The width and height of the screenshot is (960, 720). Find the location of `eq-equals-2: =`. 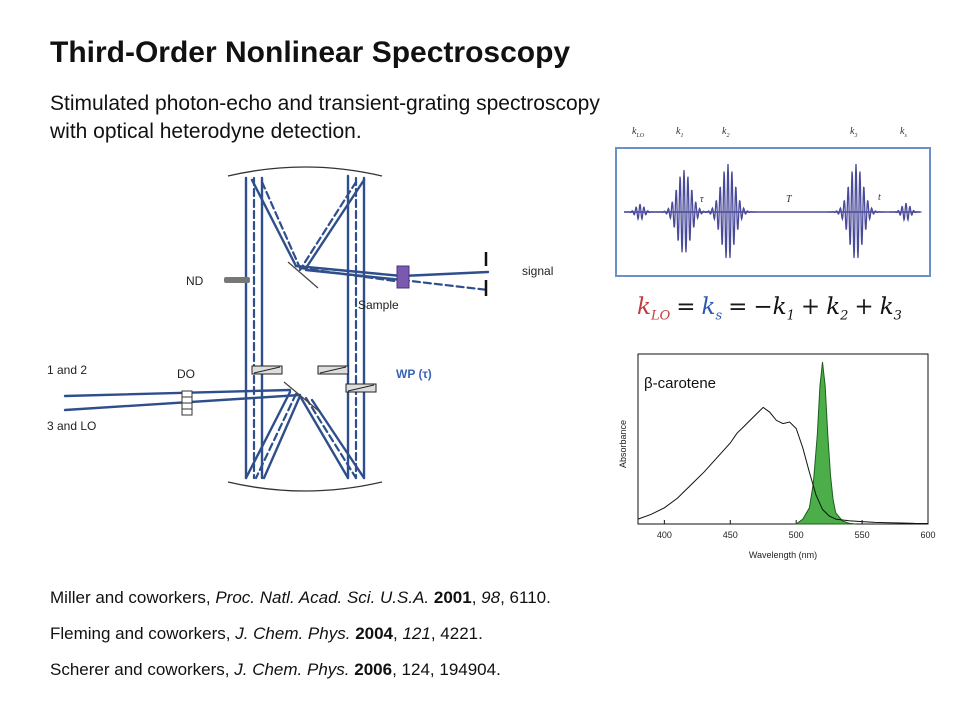

eq-equals-2: = is located at coordinates (738, 307).